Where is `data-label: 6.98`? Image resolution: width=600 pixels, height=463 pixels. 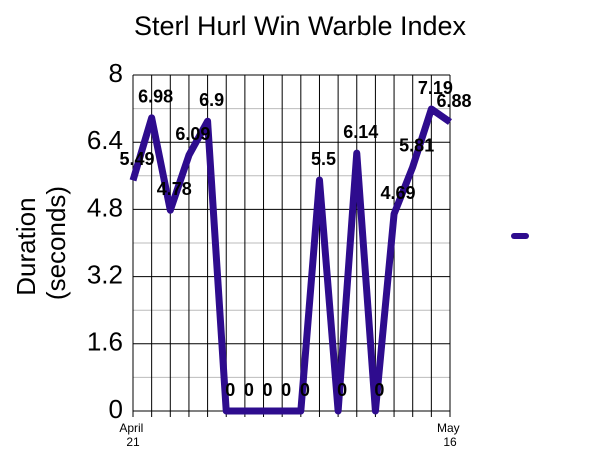 data-label: 6.98 is located at coordinates (155, 97).